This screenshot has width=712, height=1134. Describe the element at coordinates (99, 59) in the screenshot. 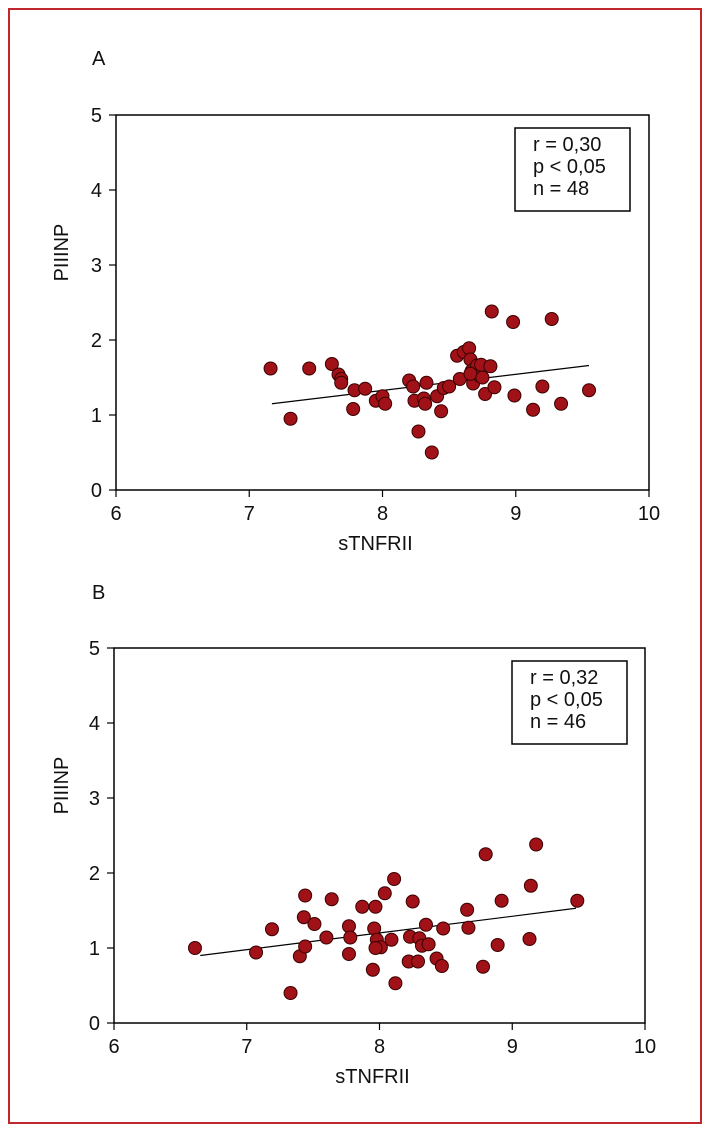

I see `panel-label-a: A` at that location.